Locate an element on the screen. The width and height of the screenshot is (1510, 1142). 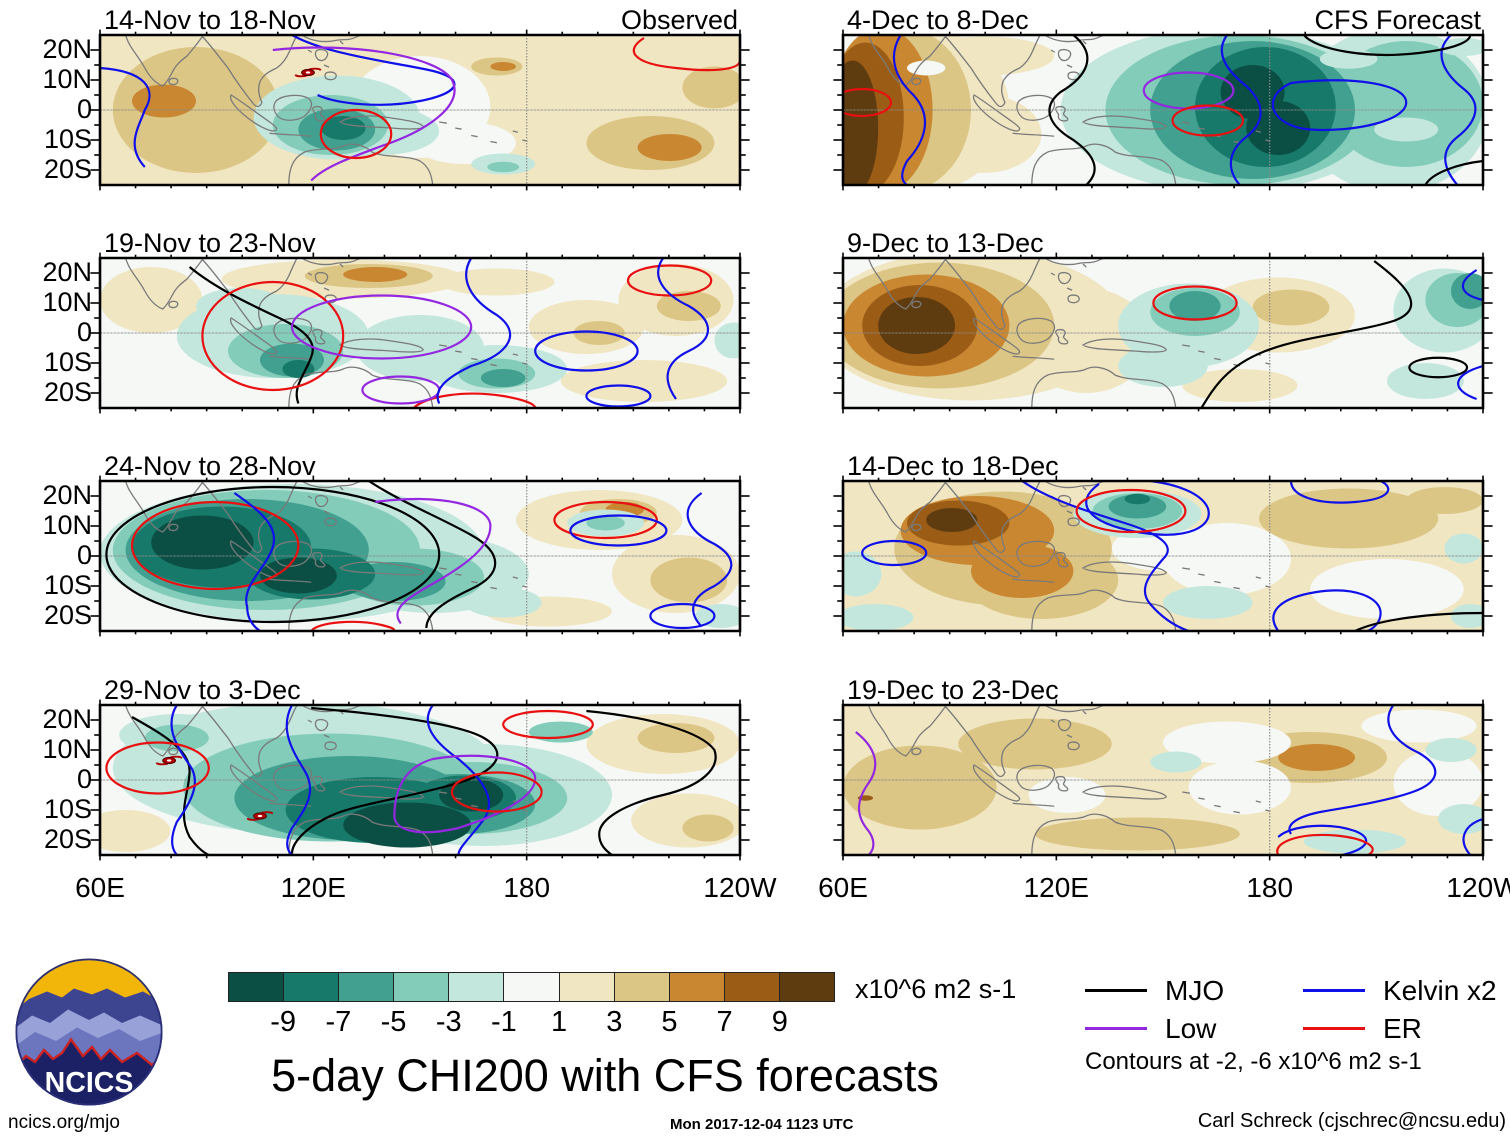
contour-levels-note: Contours at -2, -6 x10^6 m2 s-1 is located at coordinates (1253, 1061).